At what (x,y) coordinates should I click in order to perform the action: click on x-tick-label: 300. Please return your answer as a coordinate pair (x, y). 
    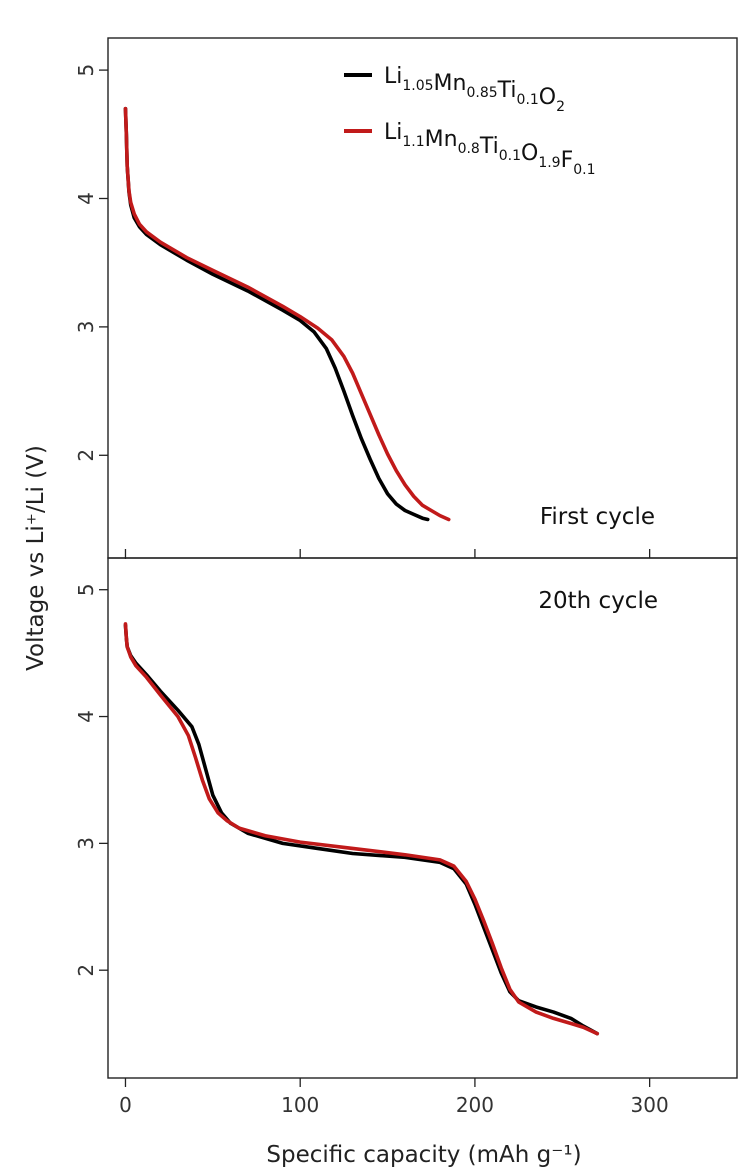
    Looking at the image, I should click on (650, 1105).